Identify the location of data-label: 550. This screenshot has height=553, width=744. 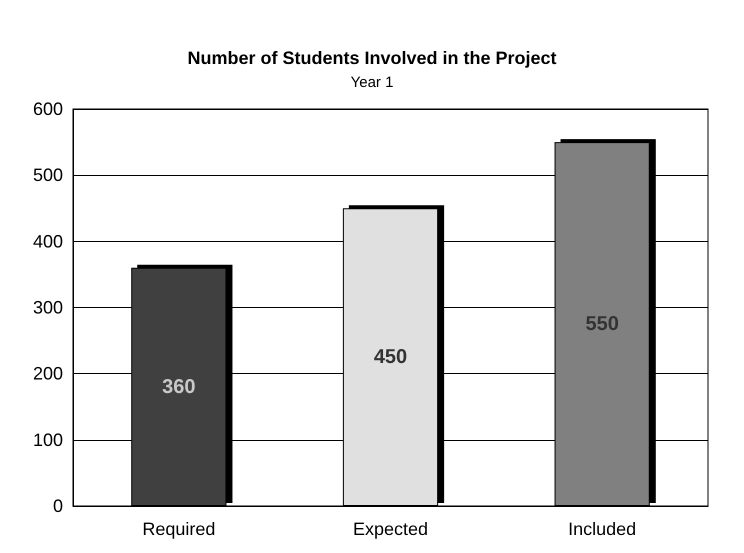
(602, 324).